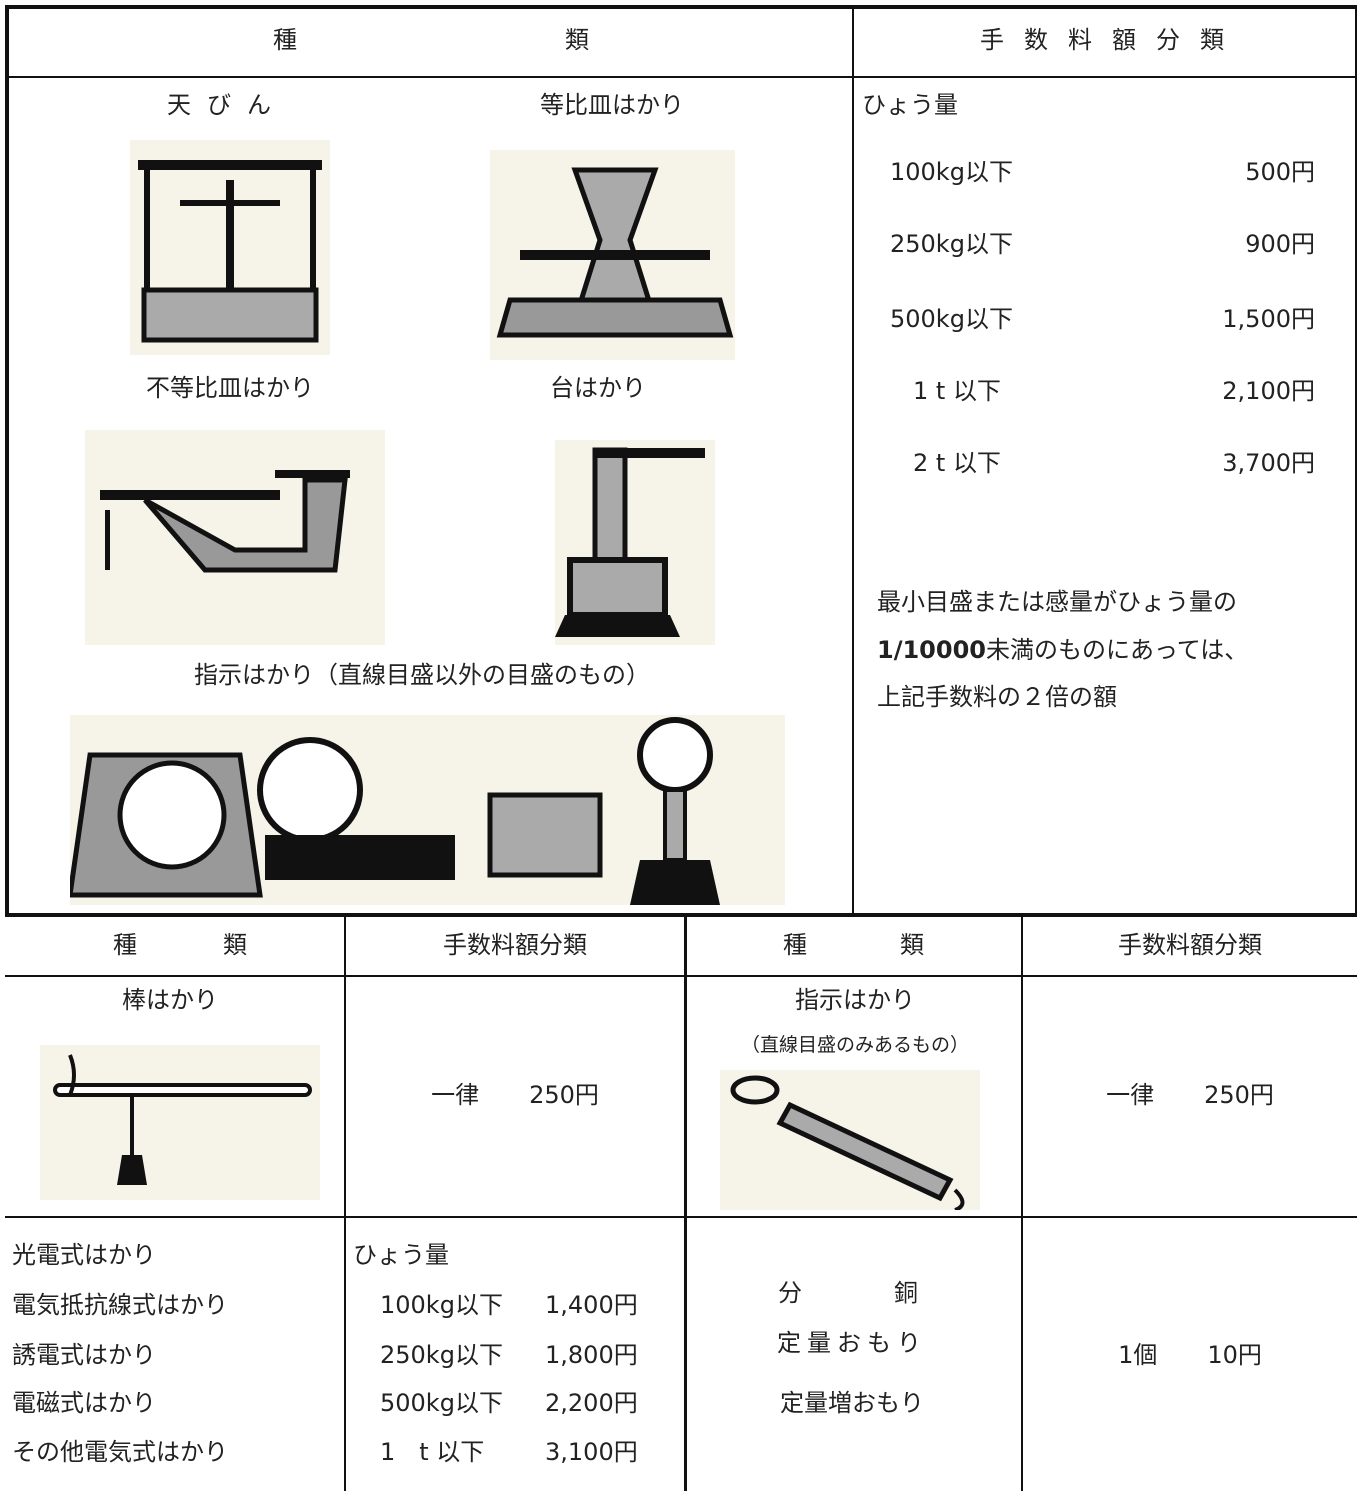  I want to click on fee: 1個, so click(1138, 1355).